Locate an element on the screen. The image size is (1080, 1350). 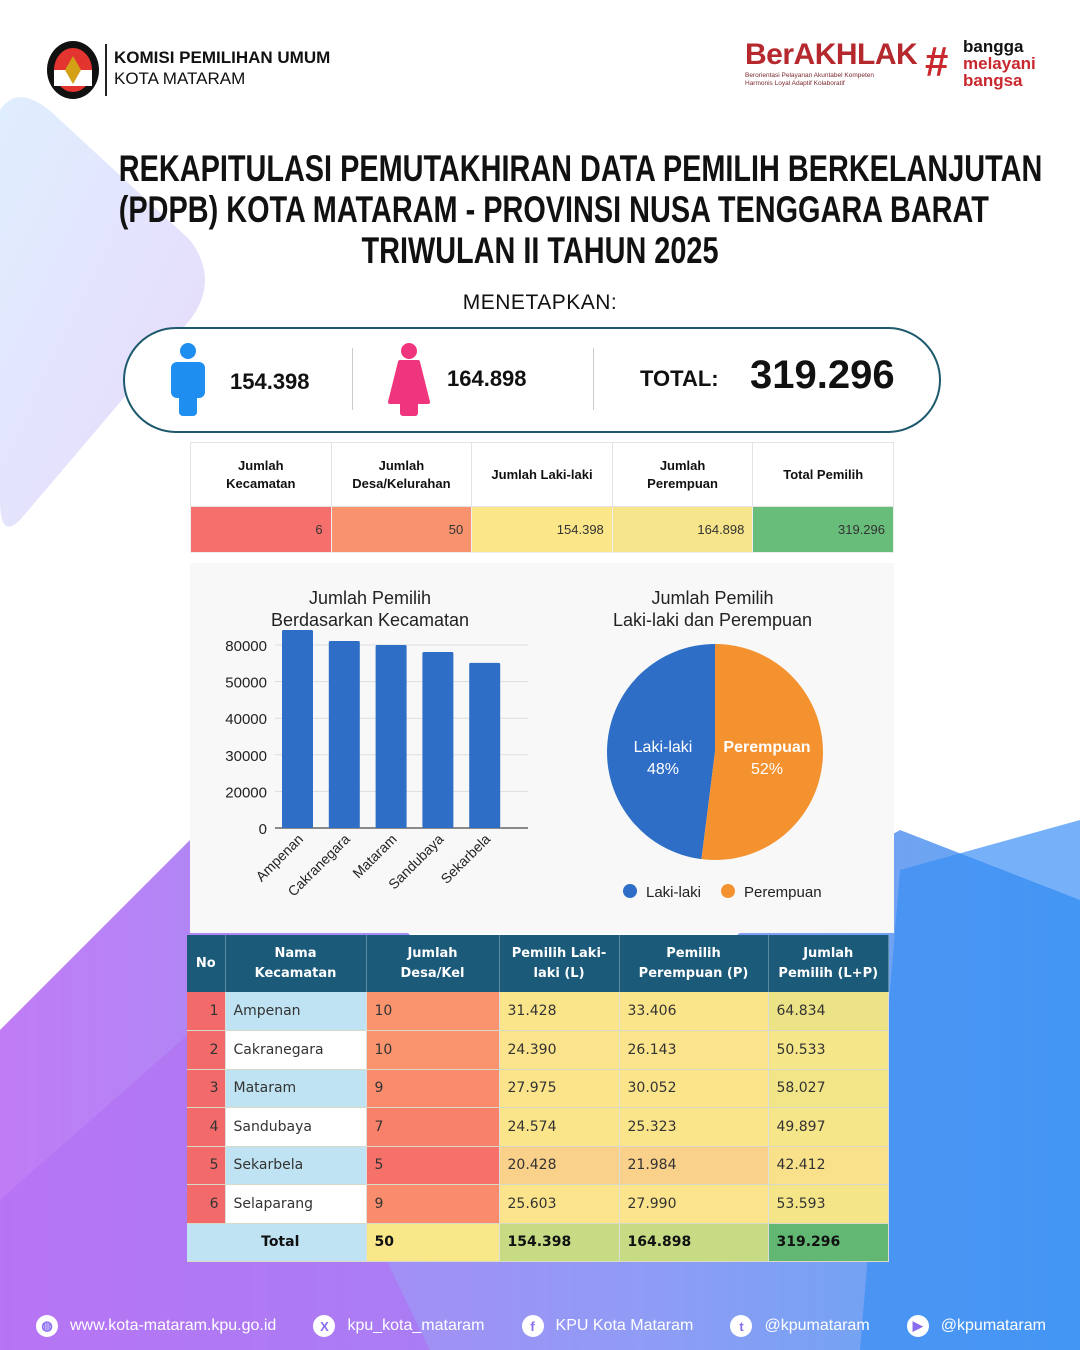
row-no: 6 is located at coordinates (206, 1204).